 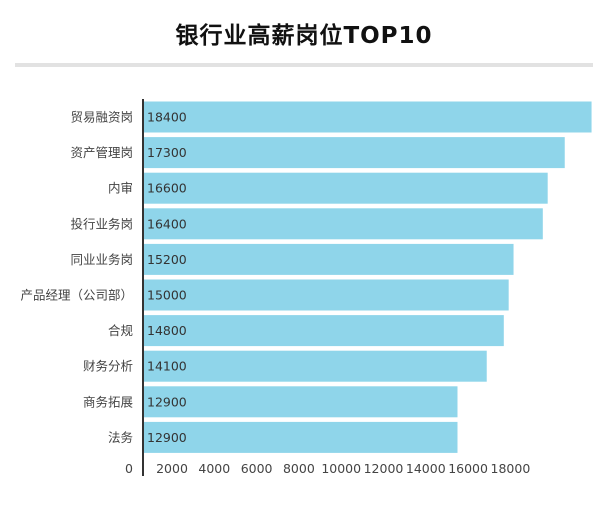 What do you see at coordinates (76, 295) in the screenshot?
I see `category-label: 产品经理（公司部）` at bounding box center [76, 295].